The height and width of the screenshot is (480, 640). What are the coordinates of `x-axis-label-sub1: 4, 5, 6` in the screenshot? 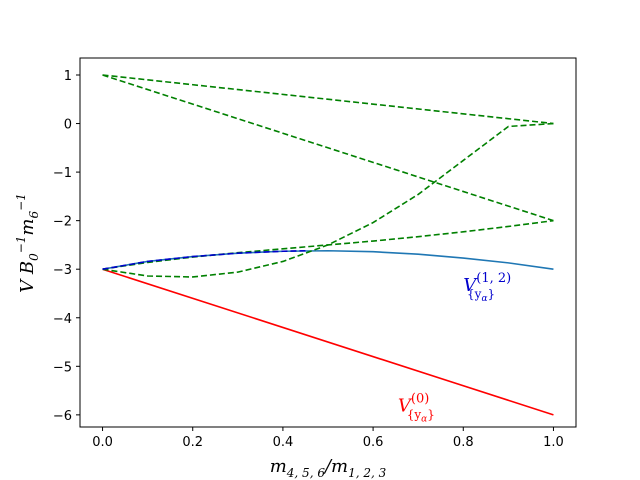 It's located at (306, 473).